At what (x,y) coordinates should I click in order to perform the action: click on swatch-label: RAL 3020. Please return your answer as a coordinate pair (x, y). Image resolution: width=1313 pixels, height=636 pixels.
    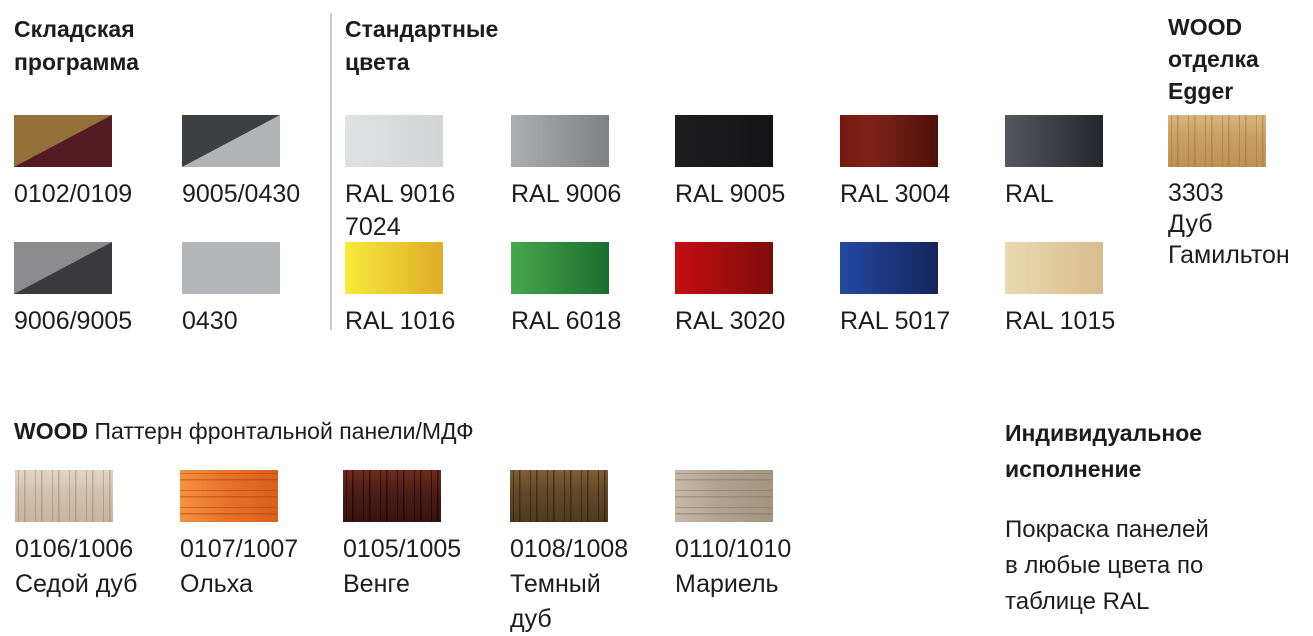
    Looking at the image, I should click on (730, 321).